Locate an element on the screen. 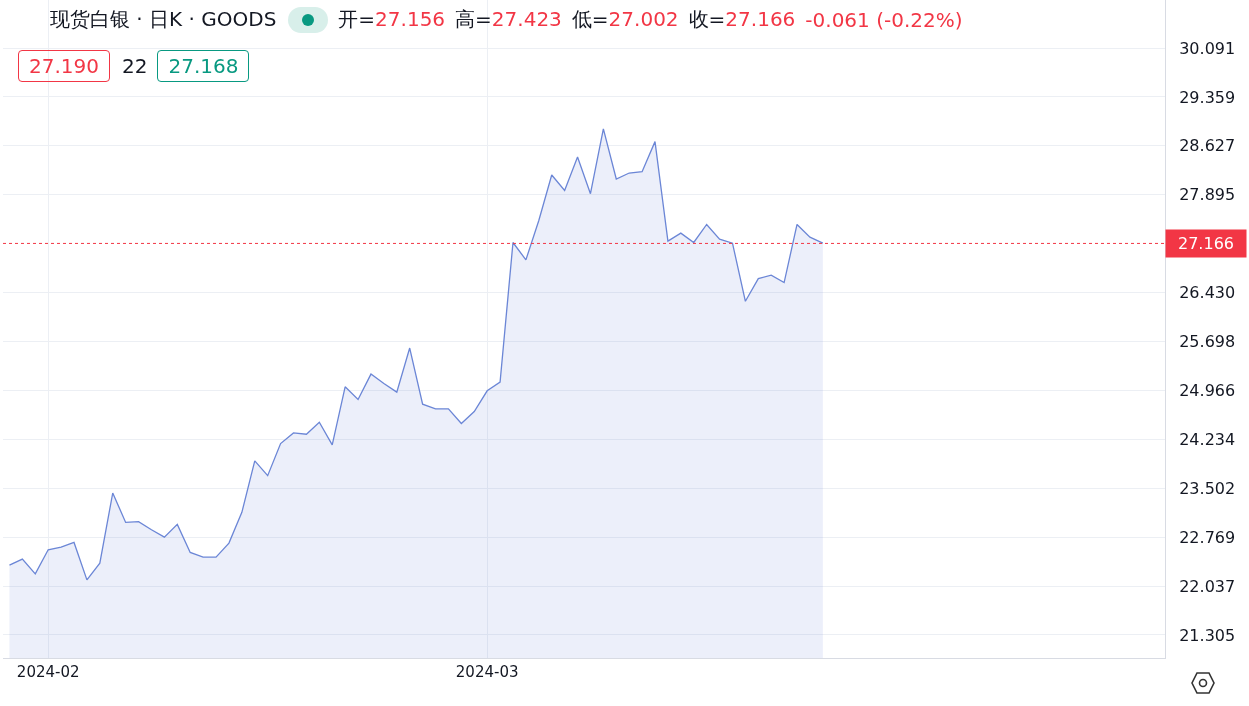 This screenshot has width=1249, height=706. y-tick-label: 28.627 is located at coordinates (1207, 146).